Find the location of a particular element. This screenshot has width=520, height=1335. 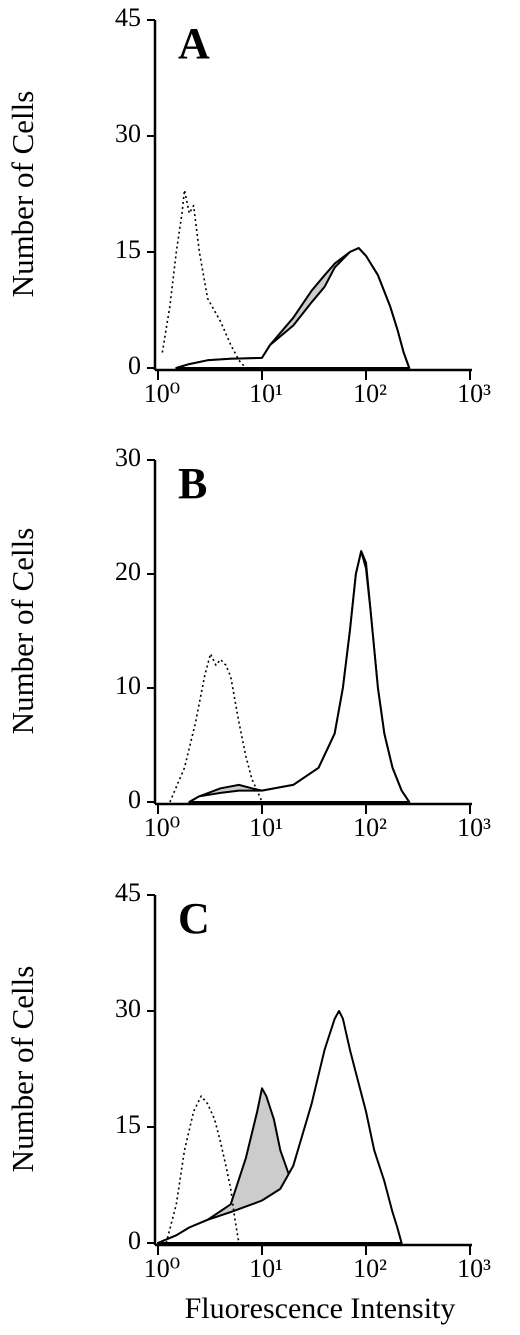

y-tick-label: 10 is located at coordinates (128, 685).